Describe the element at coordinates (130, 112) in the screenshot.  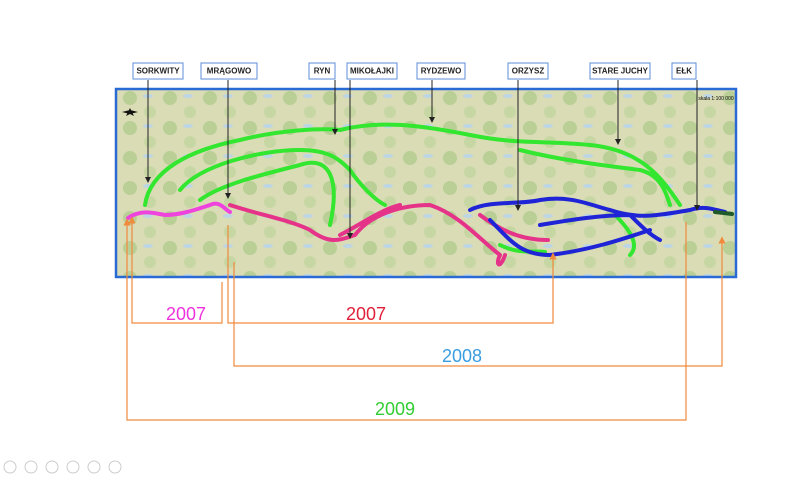
I see `compass` at that location.